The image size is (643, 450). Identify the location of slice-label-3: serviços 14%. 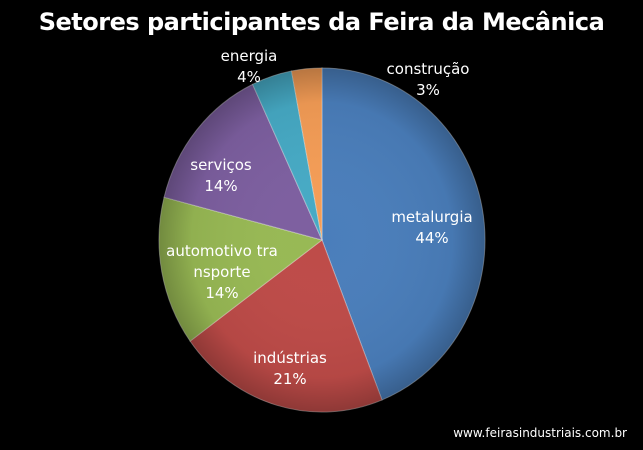
(221, 175).